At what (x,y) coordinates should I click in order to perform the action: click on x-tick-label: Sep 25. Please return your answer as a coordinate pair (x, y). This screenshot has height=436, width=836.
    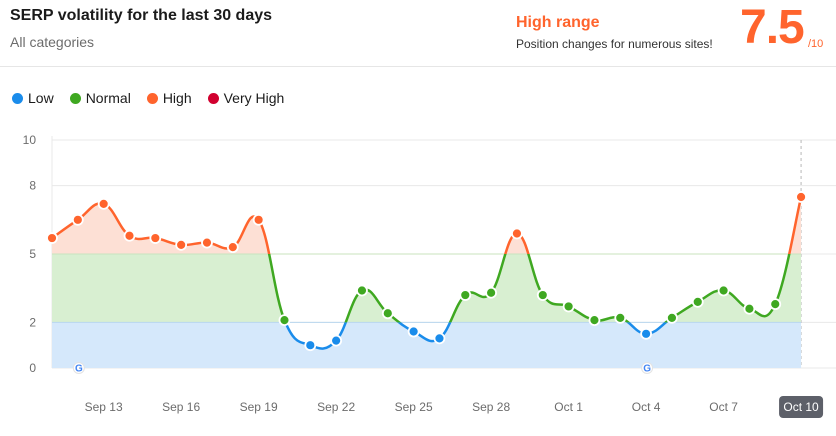
    Looking at the image, I should click on (414, 407).